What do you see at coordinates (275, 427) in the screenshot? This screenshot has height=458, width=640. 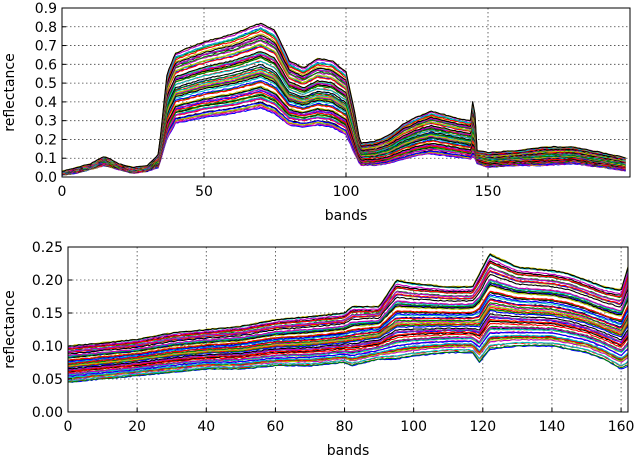 I see `x-tick-label: 60` at bounding box center [275, 427].